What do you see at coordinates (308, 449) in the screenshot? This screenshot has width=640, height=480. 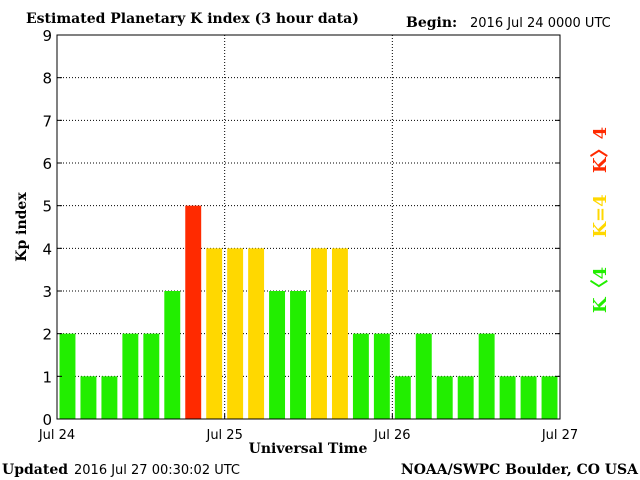 I see `x-axis-label: Universal Time` at bounding box center [308, 449].